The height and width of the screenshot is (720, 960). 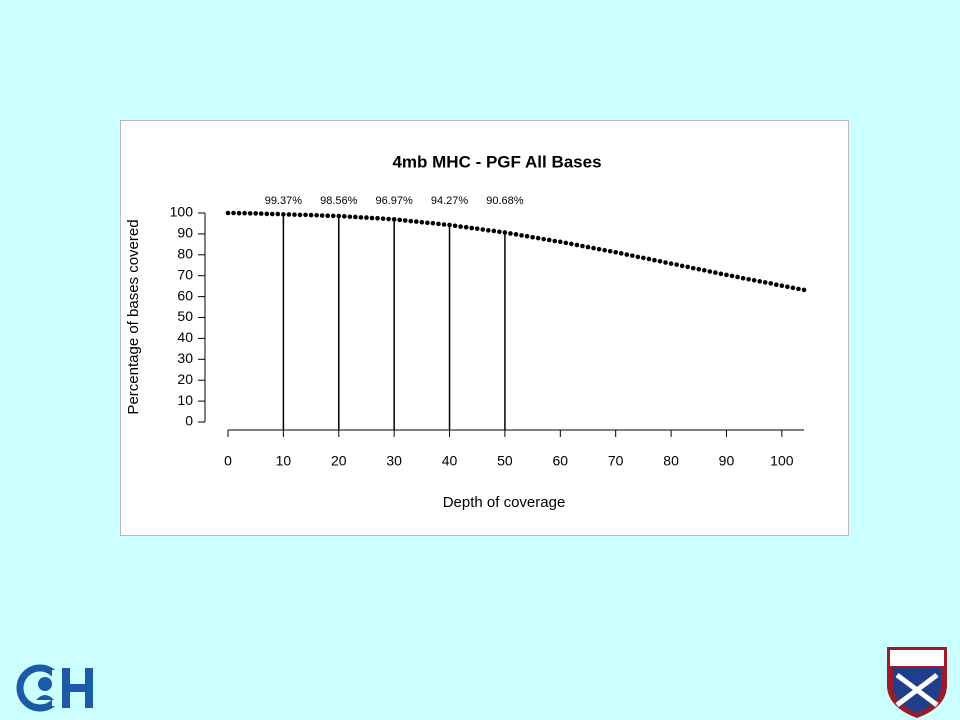 What do you see at coordinates (339, 461) in the screenshot?
I see `x-tick-label: 20` at bounding box center [339, 461].